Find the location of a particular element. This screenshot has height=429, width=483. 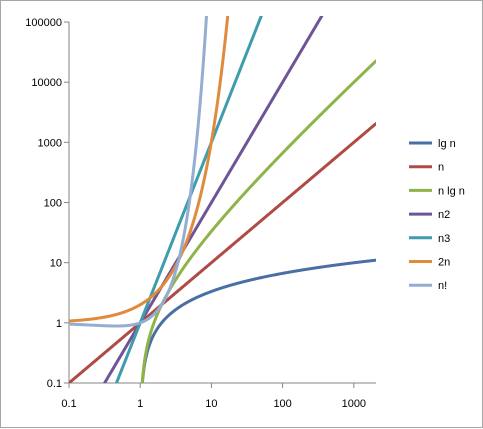

legend-label-lg-n: lg n is located at coordinates (447, 144).